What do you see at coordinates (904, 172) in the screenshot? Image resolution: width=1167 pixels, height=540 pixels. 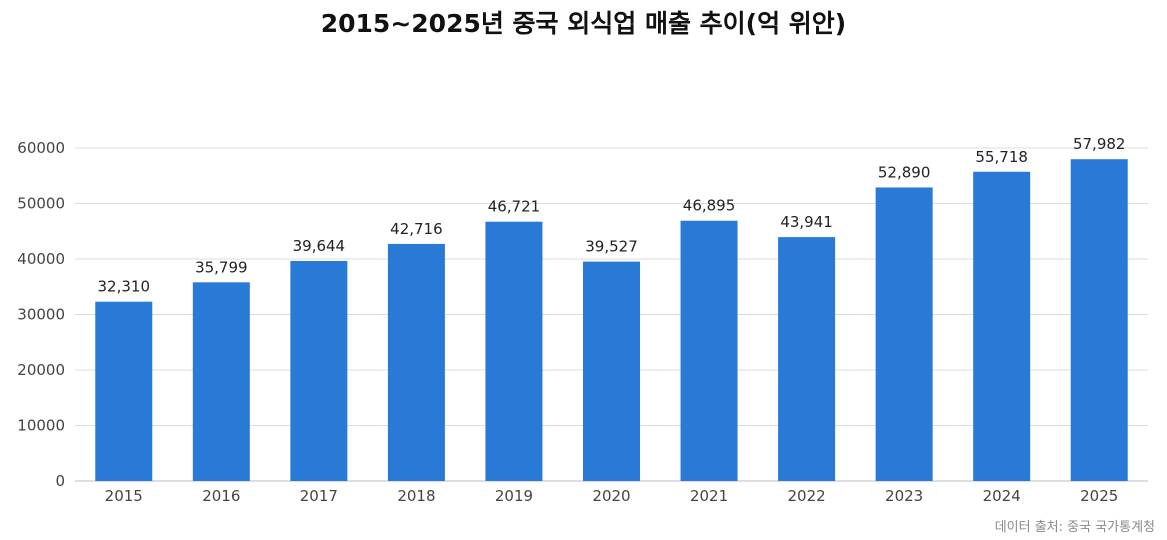 I see `data-label-2023: 52,890` at bounding box center [904, 172].